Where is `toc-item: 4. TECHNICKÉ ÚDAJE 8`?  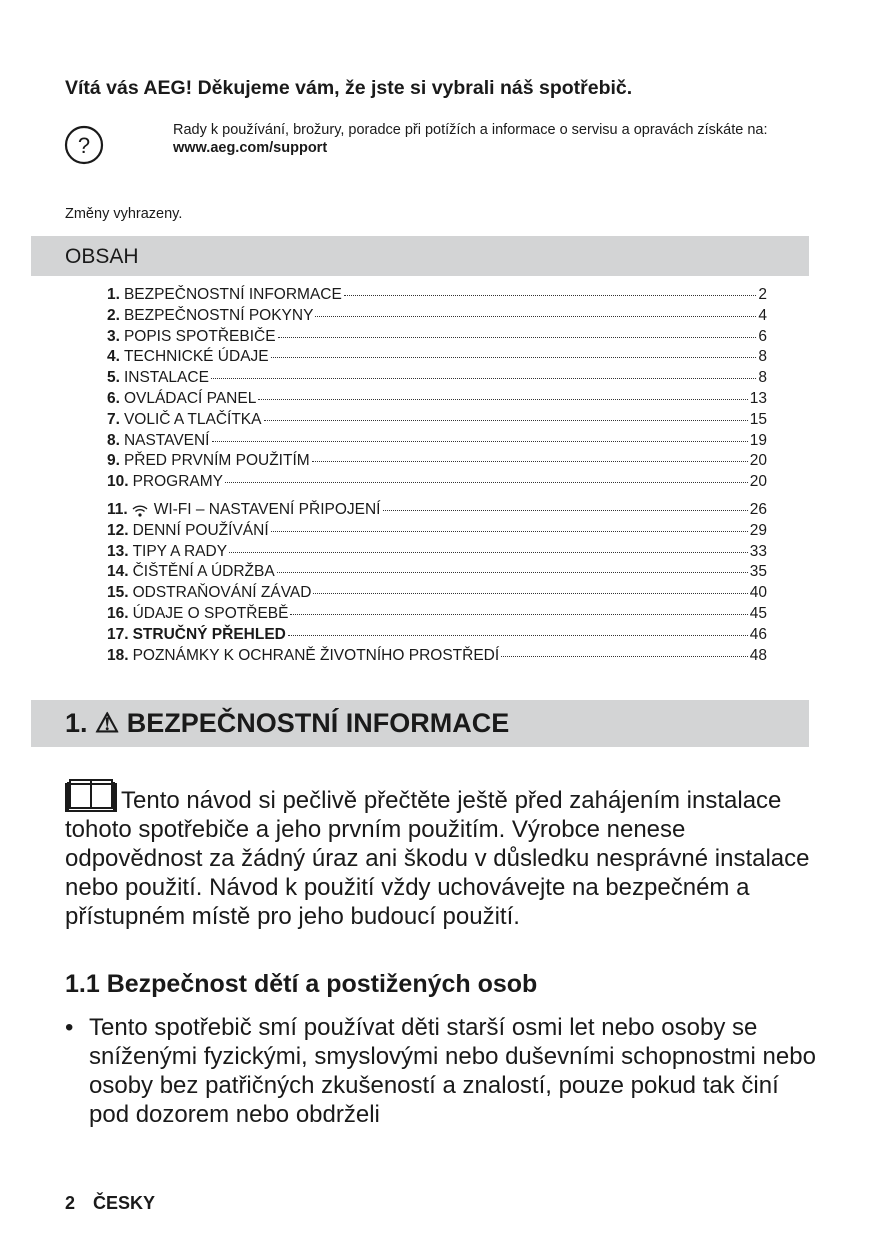
toc-item: 4. TECHNICKÉ ÚDAJE 8 is located at coordinates (437, 358).